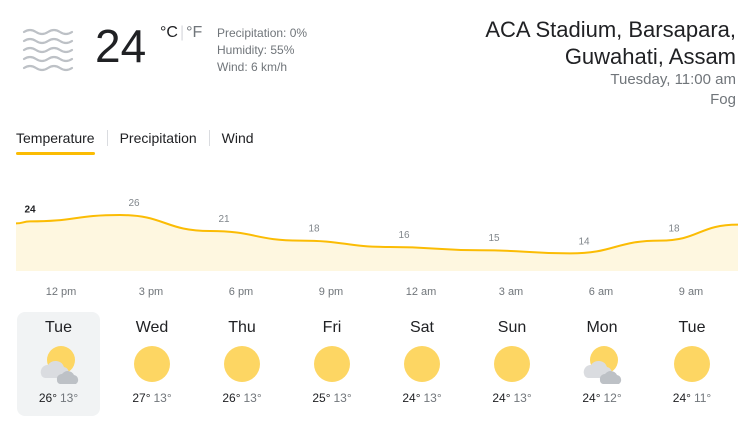 The width and height of the screenshot is (750, 431). What do you see at coordinates (377, 293) in the screenshot?
I see `hour-labels: 12 pm 3 pm 6 pm 9 pm 12 am 3 am 6 am 9 am` at bounding box center [377, 293].